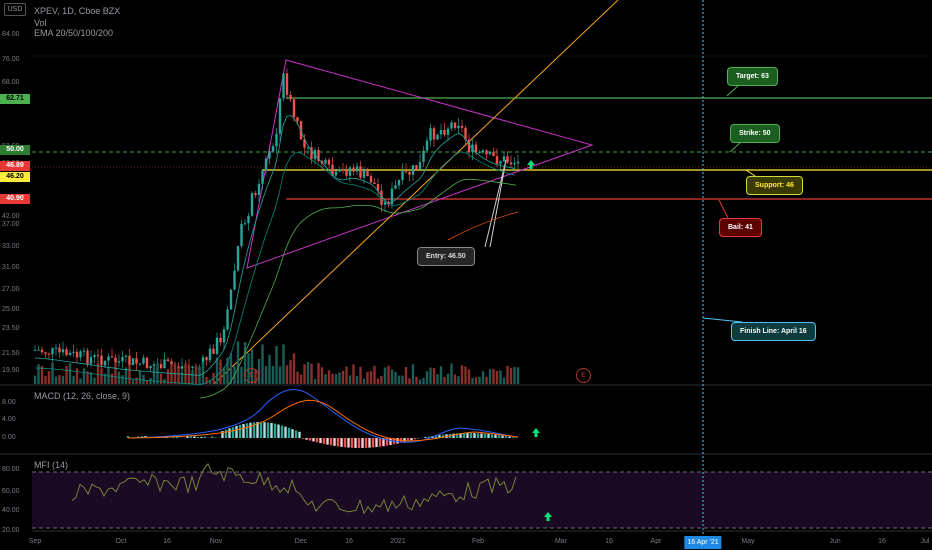 This screenshot has width=932, height=550. Describe the element at coordinates (40, 23) in the screenshot. I see `volume-legend: Vol` at that location.